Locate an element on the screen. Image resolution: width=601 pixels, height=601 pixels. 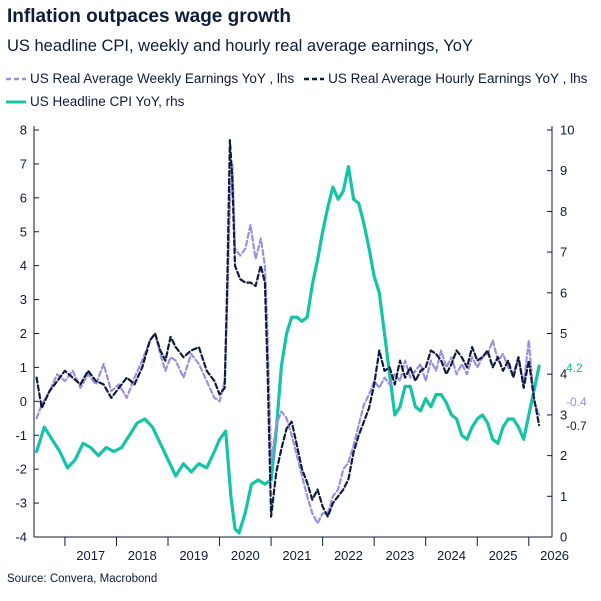
y-right-tick-label: 6 is located at coordinates (563, 292).